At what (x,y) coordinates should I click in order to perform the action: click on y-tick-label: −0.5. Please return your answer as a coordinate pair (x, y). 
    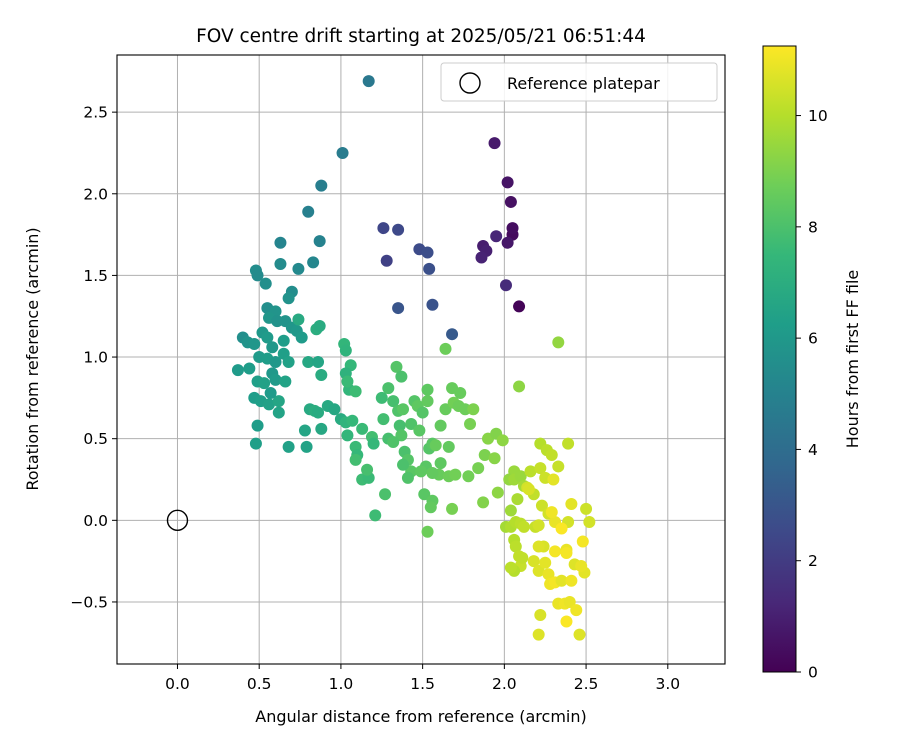
    Looking at the image, I should click on (89, 602).